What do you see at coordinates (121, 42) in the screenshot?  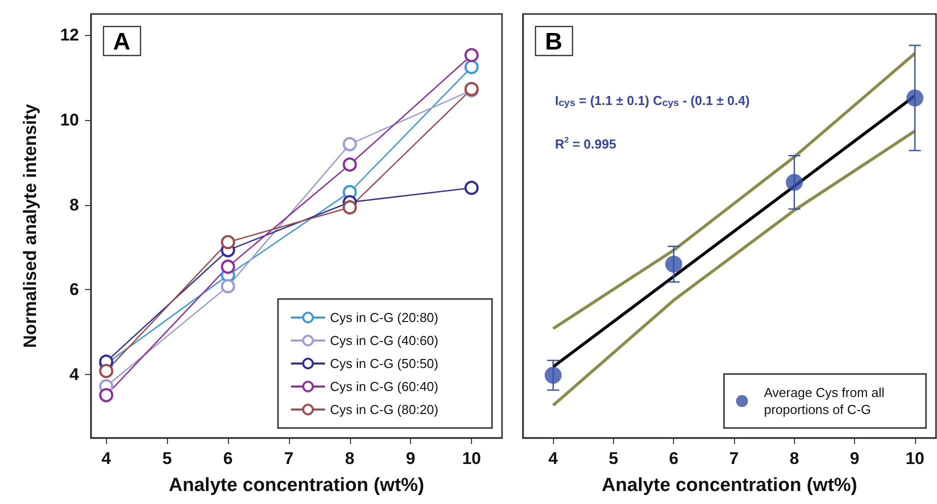 I see `text: A` at bounding box center [121, 42].